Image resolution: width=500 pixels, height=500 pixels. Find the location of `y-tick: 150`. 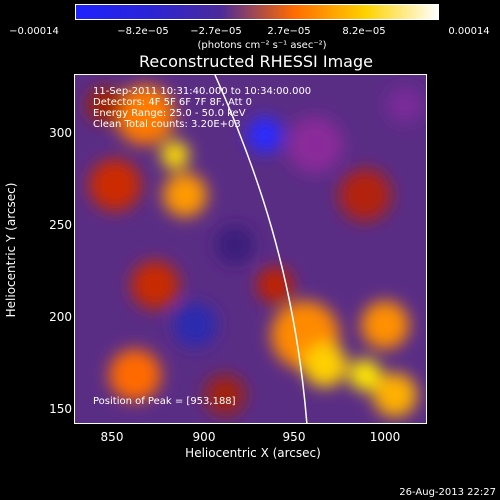

y-tick: 150 is located at coordinates (60, 409).